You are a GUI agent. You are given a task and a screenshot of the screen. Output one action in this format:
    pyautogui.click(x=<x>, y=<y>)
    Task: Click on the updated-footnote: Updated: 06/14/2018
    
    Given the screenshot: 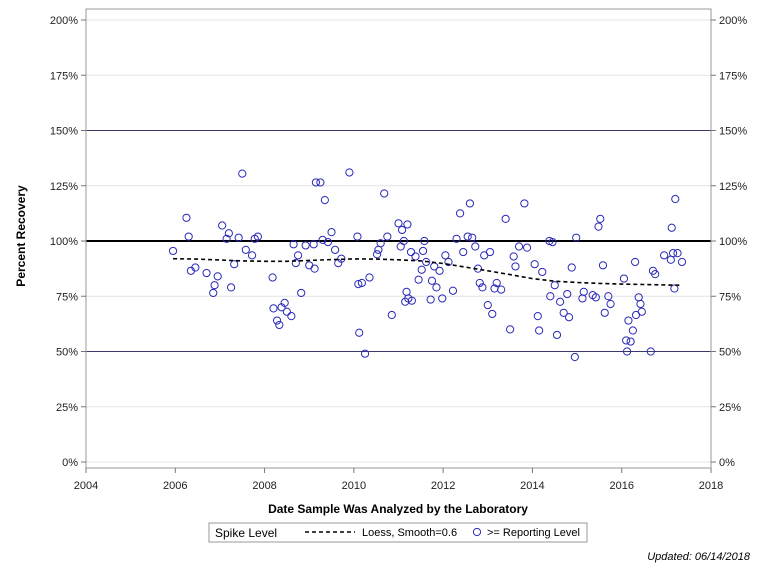 What is the action you would take?
    pyautogui.click(x=699, y=557)
    